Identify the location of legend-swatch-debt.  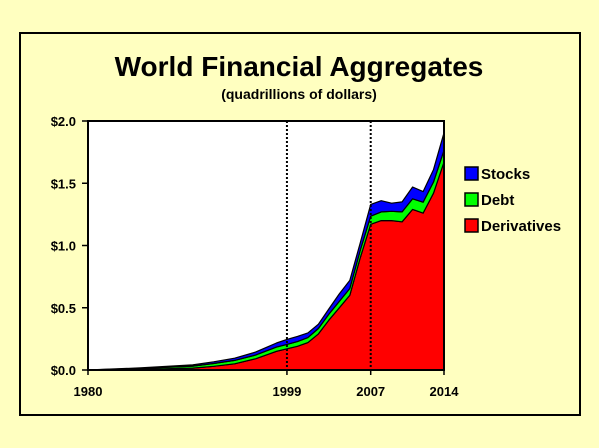
(471, 199).